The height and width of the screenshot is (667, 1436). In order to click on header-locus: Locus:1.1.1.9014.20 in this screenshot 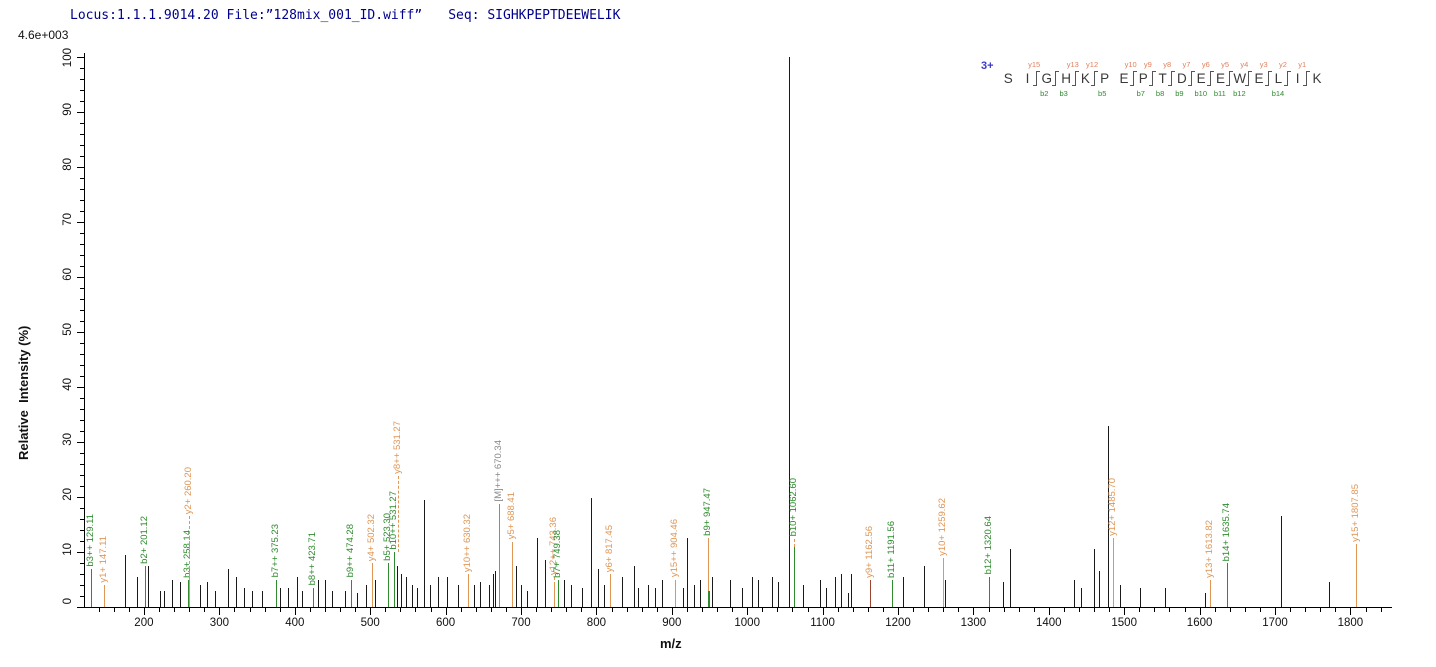, I will do `click(144, 15)`.